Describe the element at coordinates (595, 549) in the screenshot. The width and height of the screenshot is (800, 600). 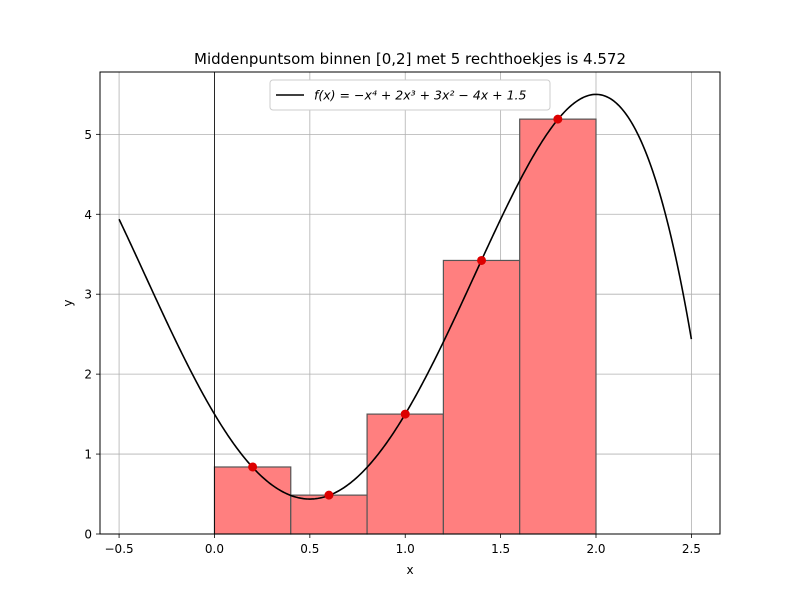
I see `x-tick-label: 2.0` at that location.